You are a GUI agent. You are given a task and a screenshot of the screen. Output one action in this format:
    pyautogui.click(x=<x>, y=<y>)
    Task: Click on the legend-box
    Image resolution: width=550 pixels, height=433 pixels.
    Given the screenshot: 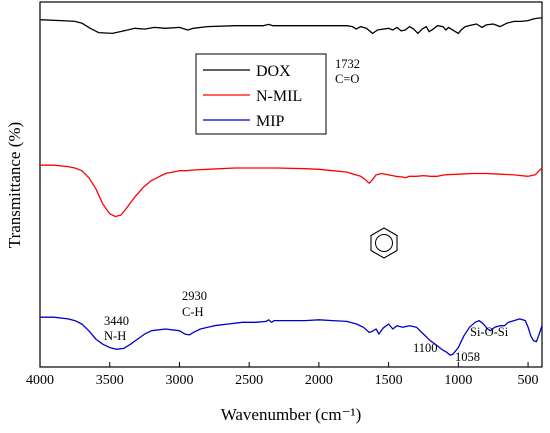 What is the action you would take?
    pyautogui.click(x=261, y=94)
    